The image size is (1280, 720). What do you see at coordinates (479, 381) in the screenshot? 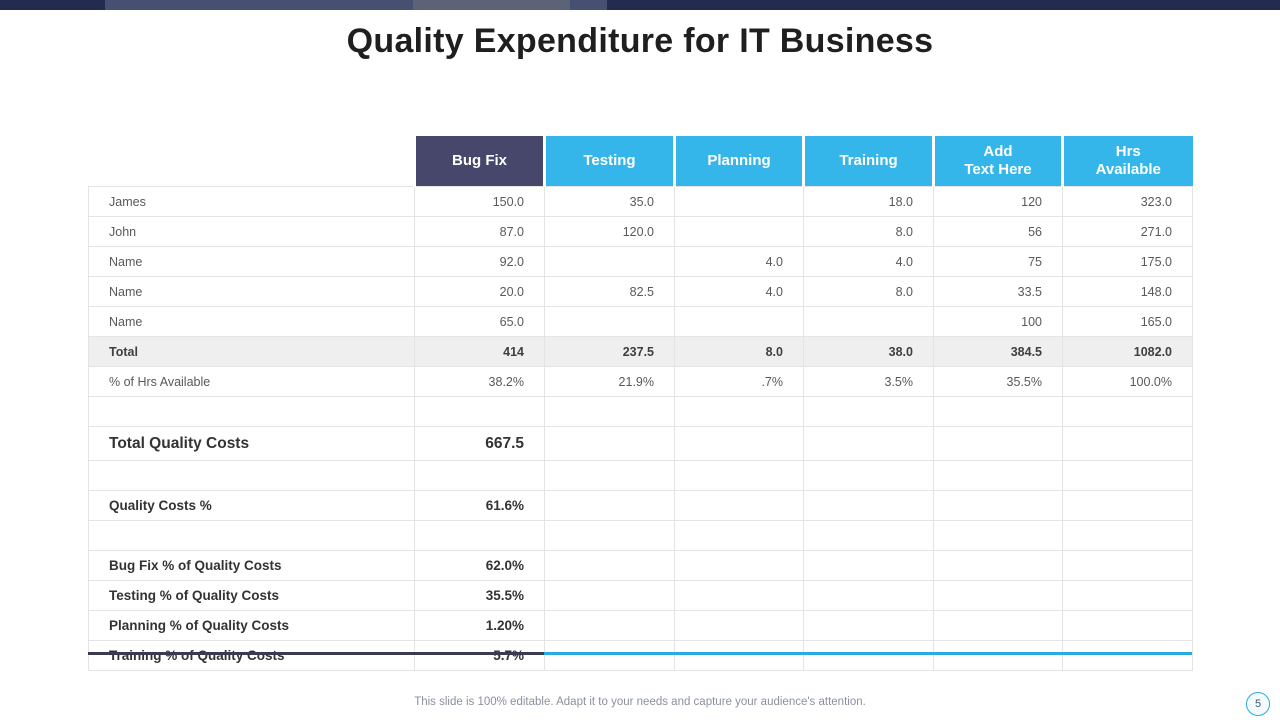
I see `value-cell: 38.2%` at bounding box center [479, 381].